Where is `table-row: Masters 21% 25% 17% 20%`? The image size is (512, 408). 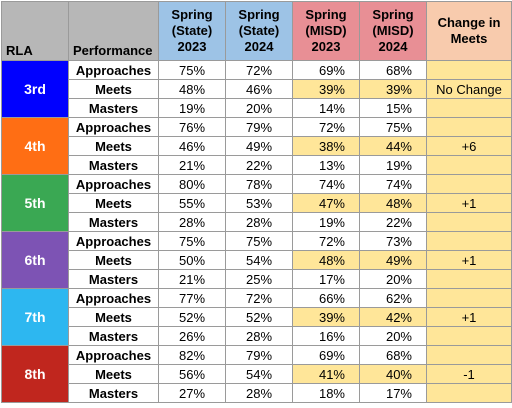
table-row: Masters 21% 25% 17% 20% is located at coordinates (257, 279).